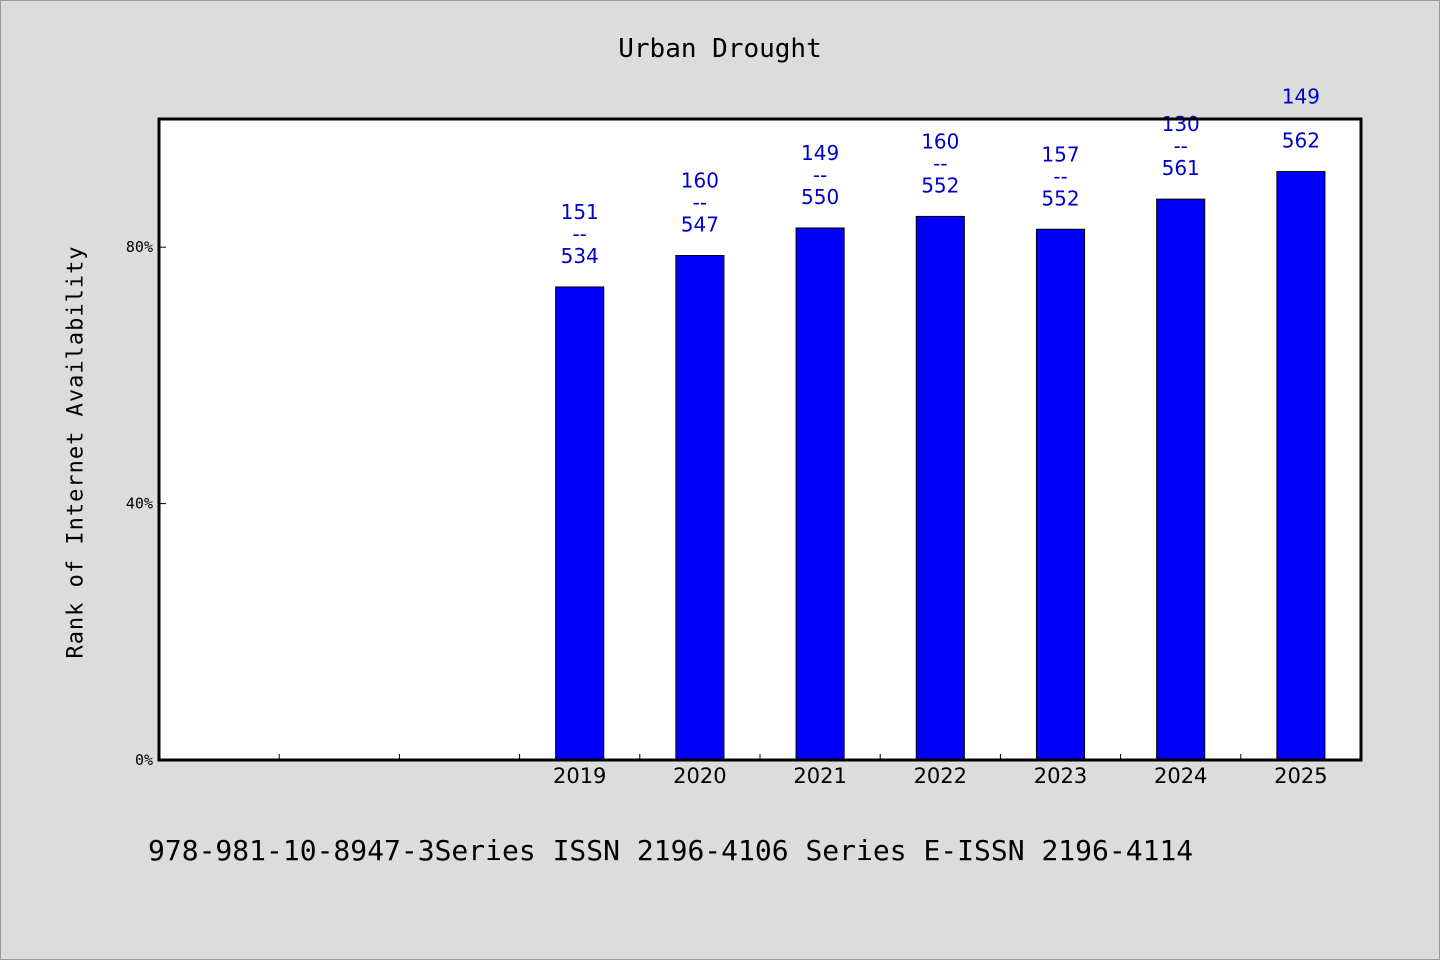 The image size is (1440, 960). Describe the element at coordinates (820, 197) in the screenshot. I see `data-label: 550` at that location.